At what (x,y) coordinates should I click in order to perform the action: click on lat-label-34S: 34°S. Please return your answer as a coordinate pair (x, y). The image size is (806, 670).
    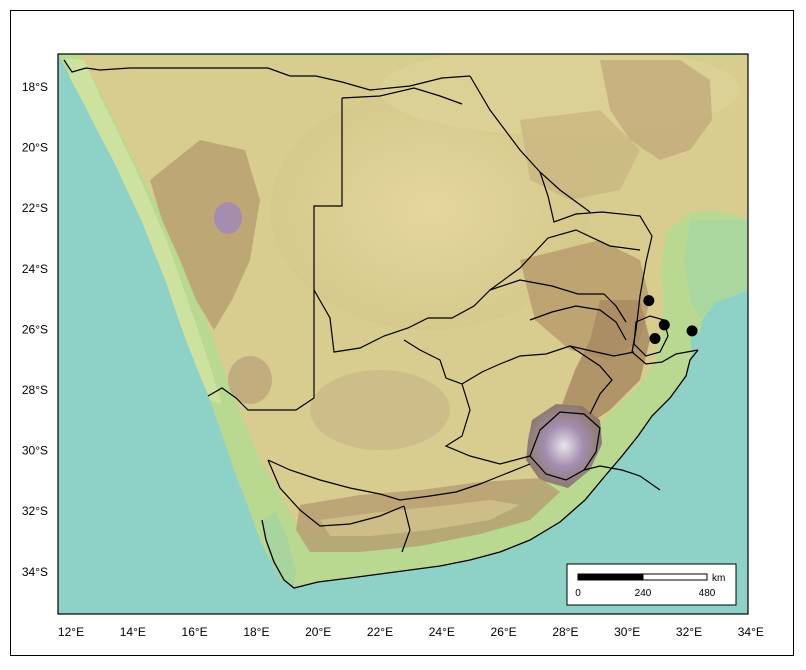
    Looking at the image, I should click on (35, 572).